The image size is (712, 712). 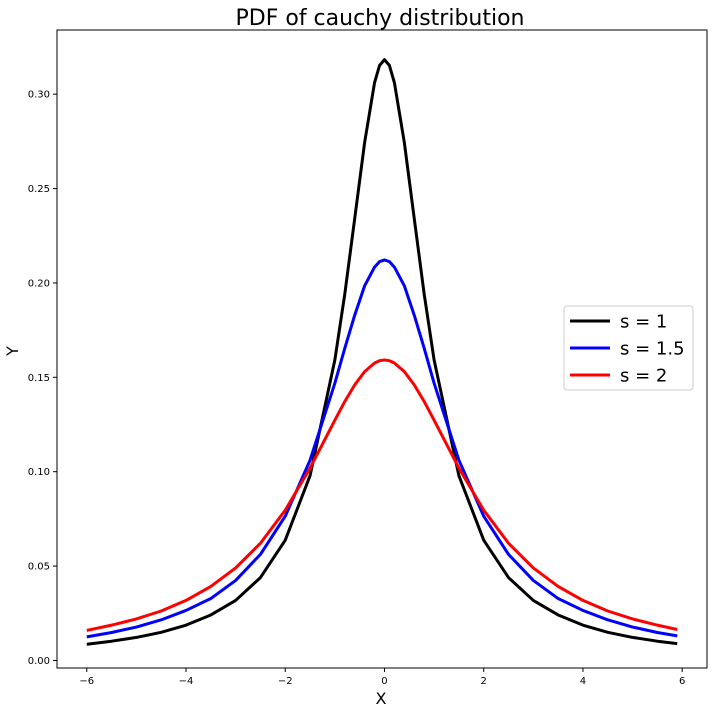 What do you see at coordinates (186, 681) in the screenshot?
I see `x-tick-label: −4` at bounding box center [186, 681].